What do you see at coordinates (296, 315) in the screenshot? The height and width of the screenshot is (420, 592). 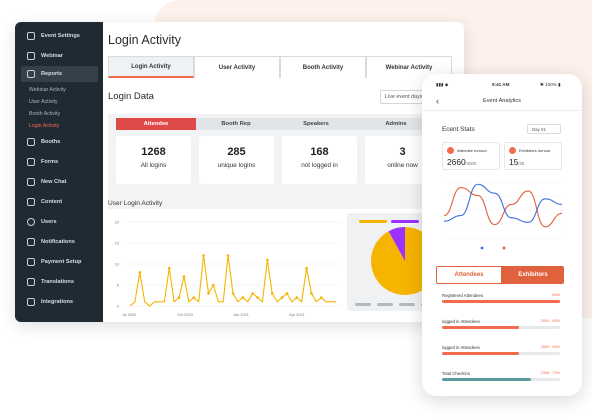 I see `x-tick-label: Apr 2021` at bounding box center [296, 315].